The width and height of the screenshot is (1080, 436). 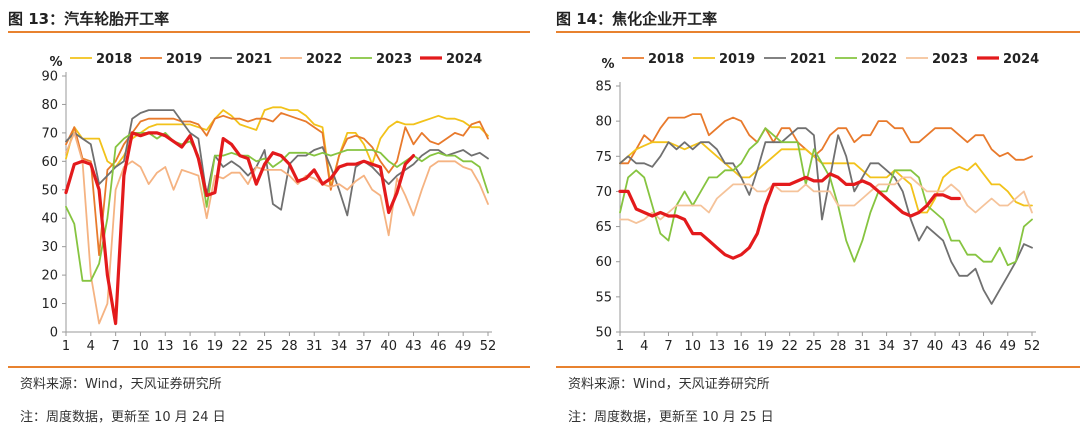 What do you see at coordinates (277, 163) in the screenshot?
I see `series-line-2021` at bounding box center [277, 163].